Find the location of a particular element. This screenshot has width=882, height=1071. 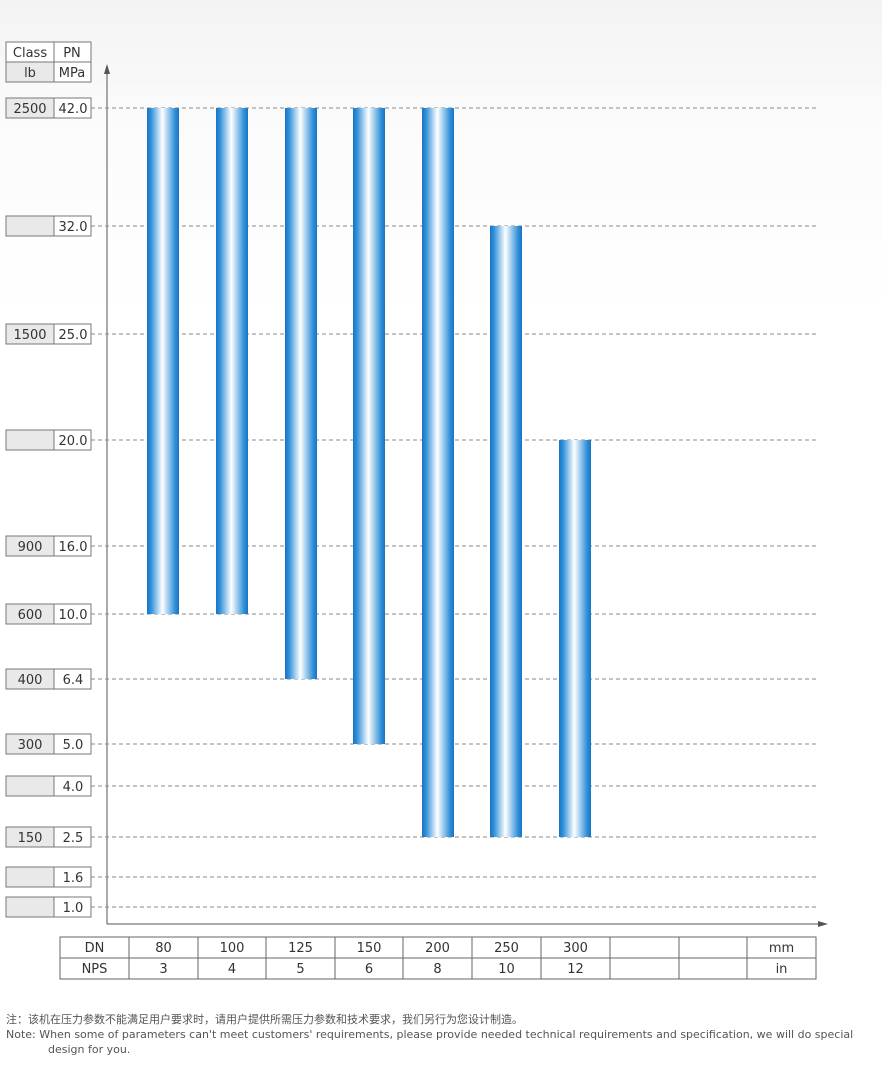

mpa-tick-label: 10.0 is located at coordinates (73, 615).